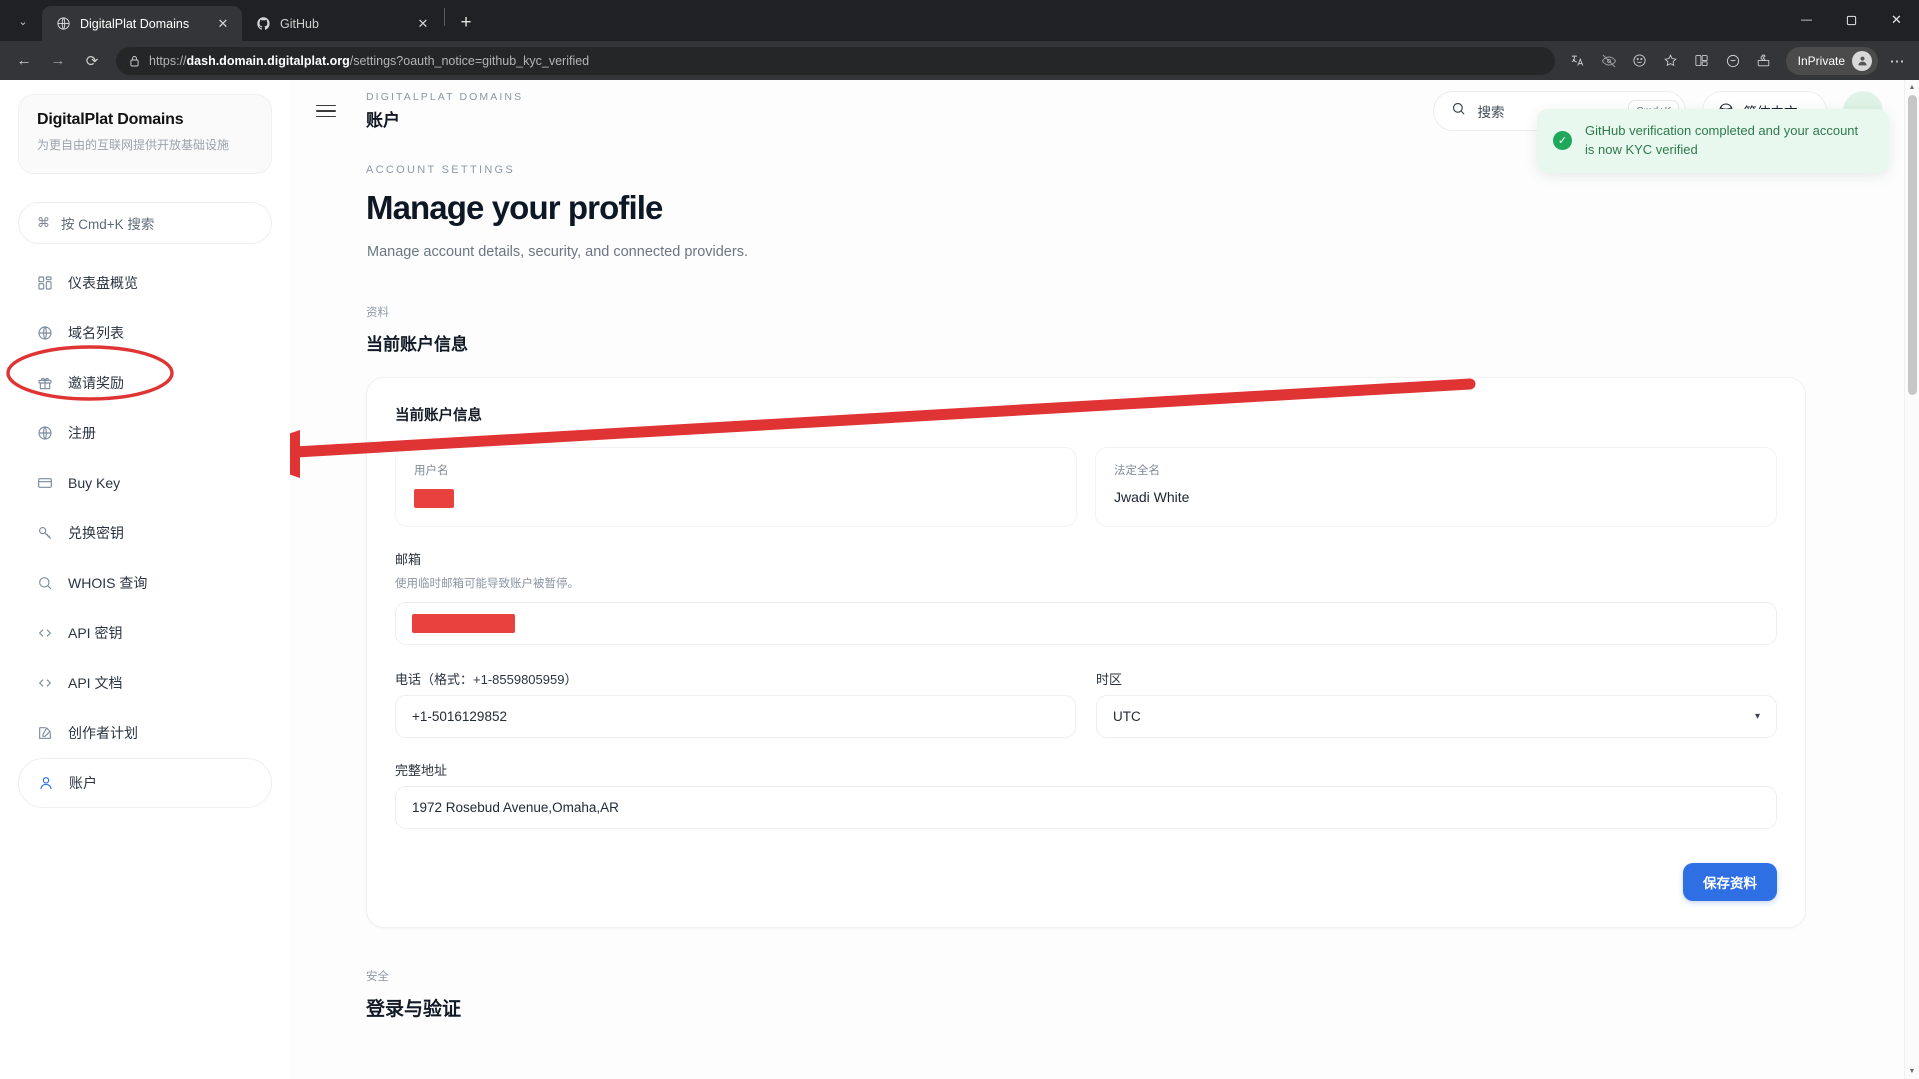  I want to click on sidebar-item-register: 注册, so click(145, 433).